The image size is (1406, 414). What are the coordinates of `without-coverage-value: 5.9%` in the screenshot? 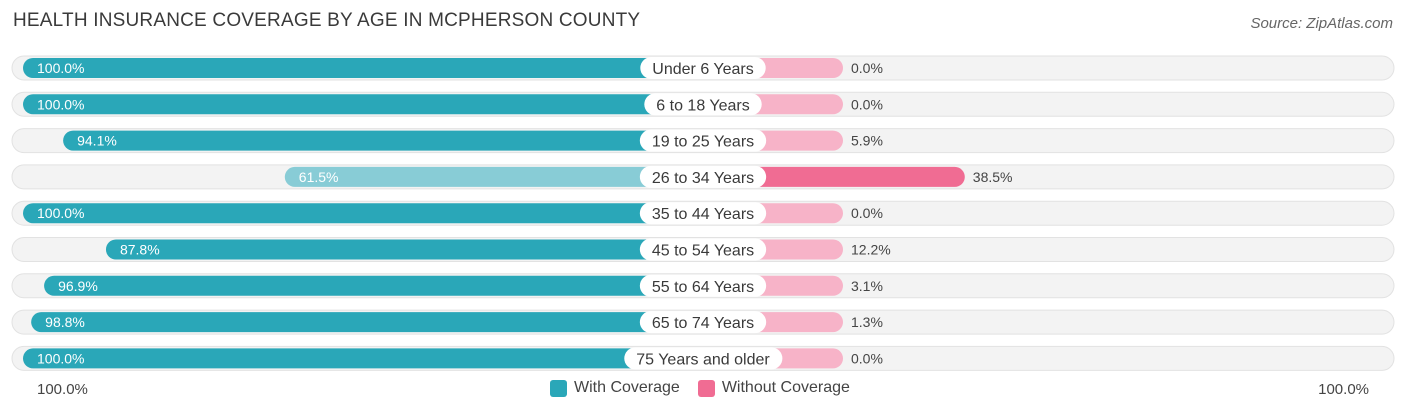 It's located at (867, 141).